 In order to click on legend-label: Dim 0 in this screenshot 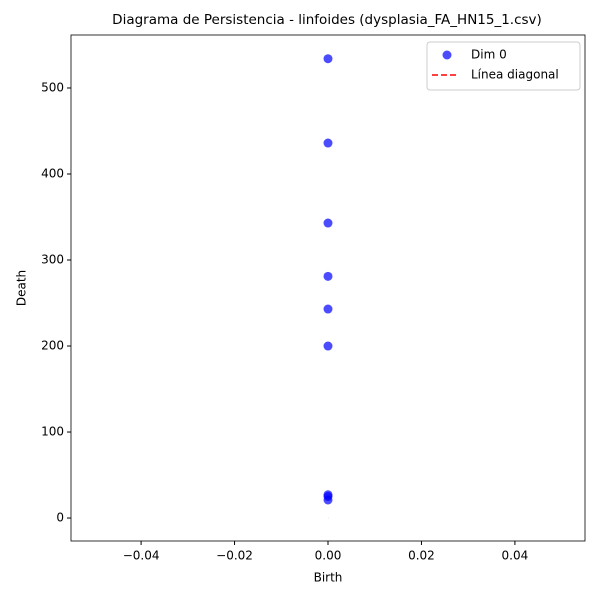, I will do `click(489, 55)`.